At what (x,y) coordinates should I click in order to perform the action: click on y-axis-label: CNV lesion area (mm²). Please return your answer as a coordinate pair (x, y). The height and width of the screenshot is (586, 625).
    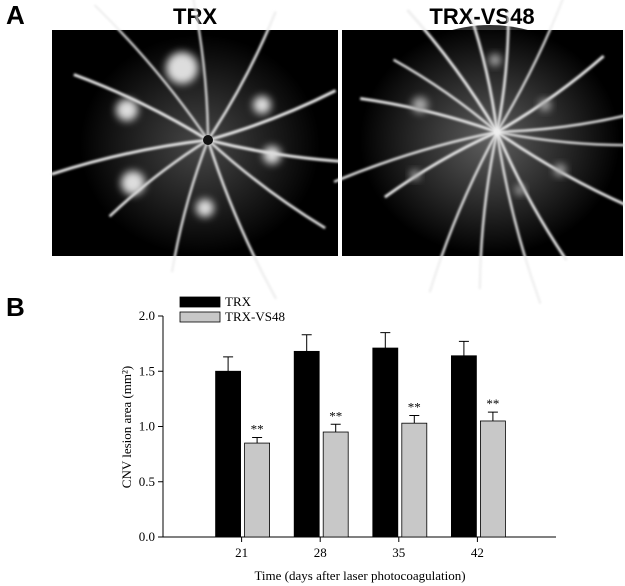
    Looking at the image, I should click on (126, 427).